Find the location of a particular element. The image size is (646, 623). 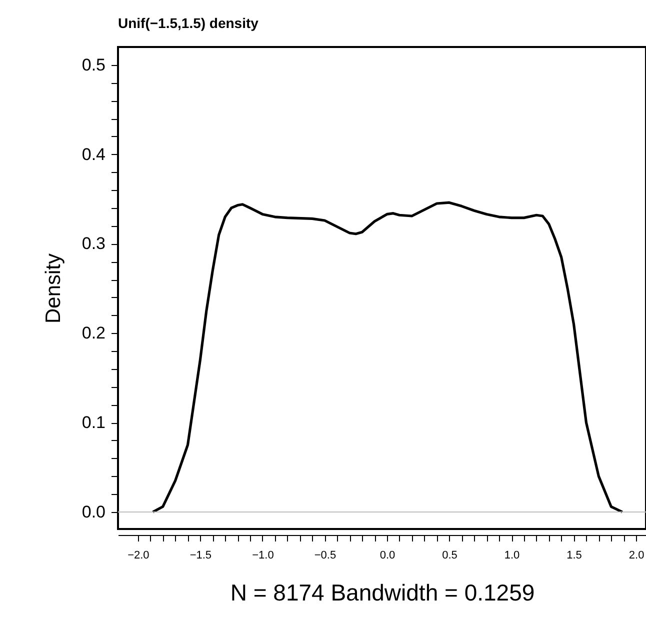

x-tick-label: 2.0 is located at coordinates (636, 556).